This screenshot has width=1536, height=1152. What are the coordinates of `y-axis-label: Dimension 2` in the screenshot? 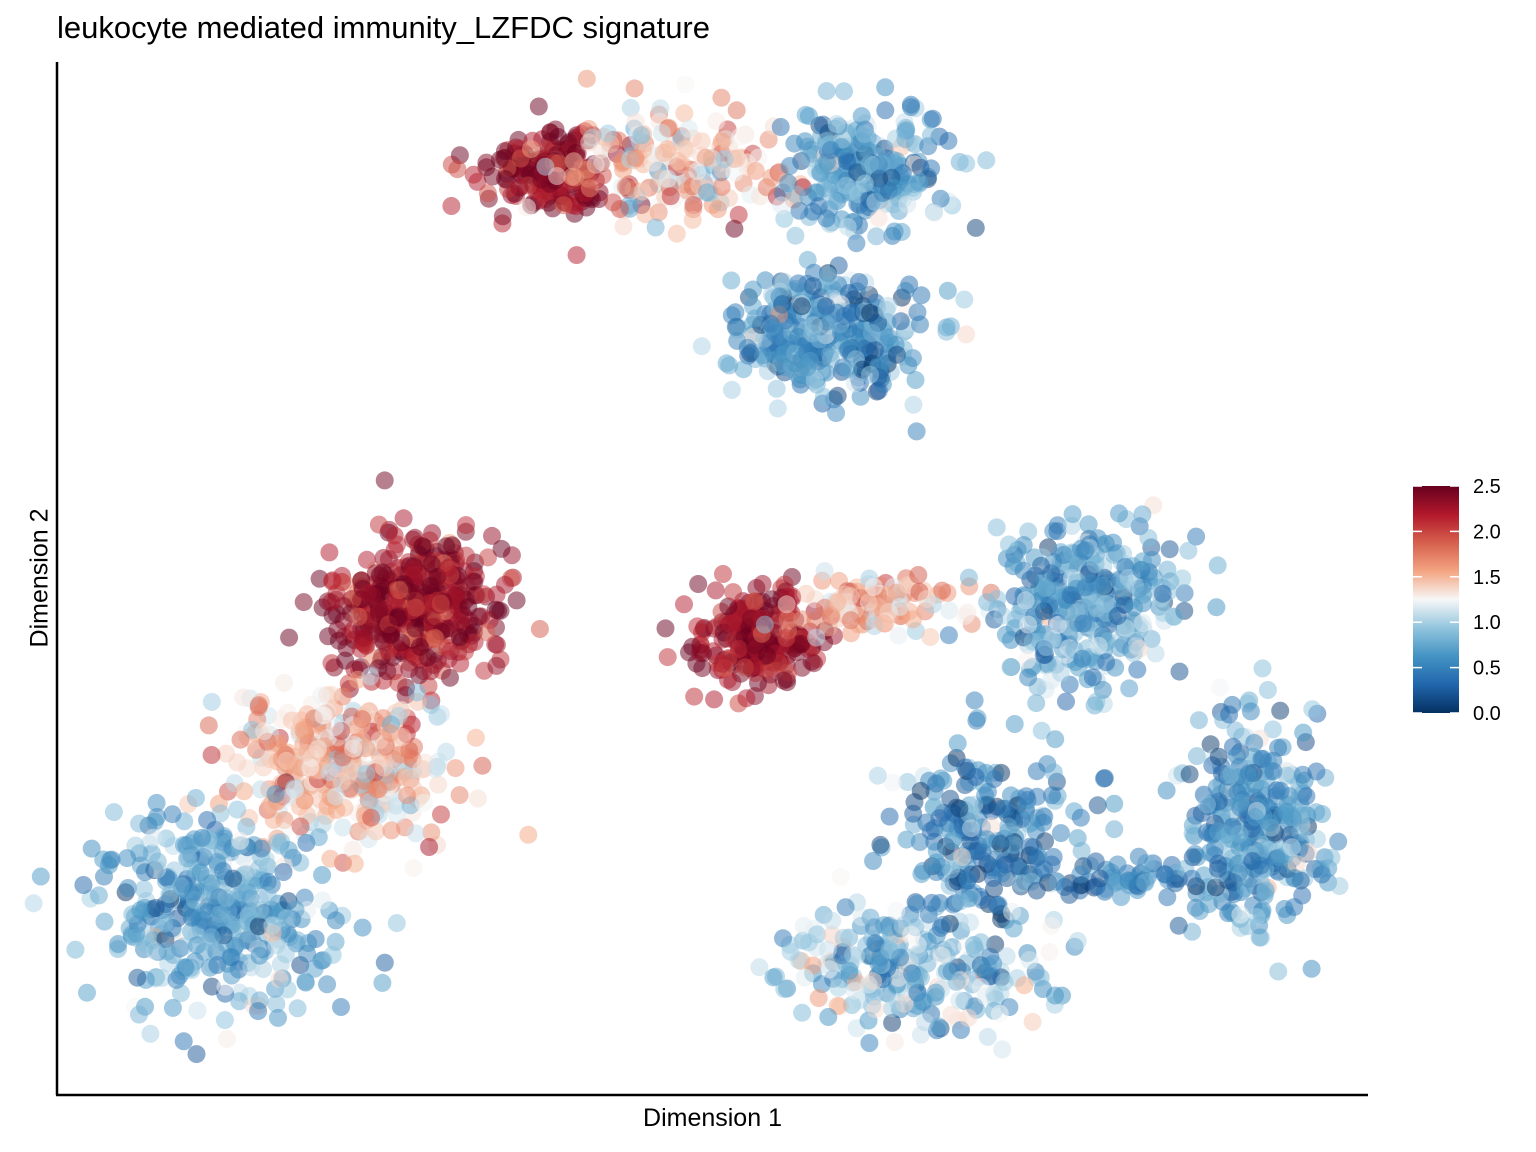 It's located at (39, 578).